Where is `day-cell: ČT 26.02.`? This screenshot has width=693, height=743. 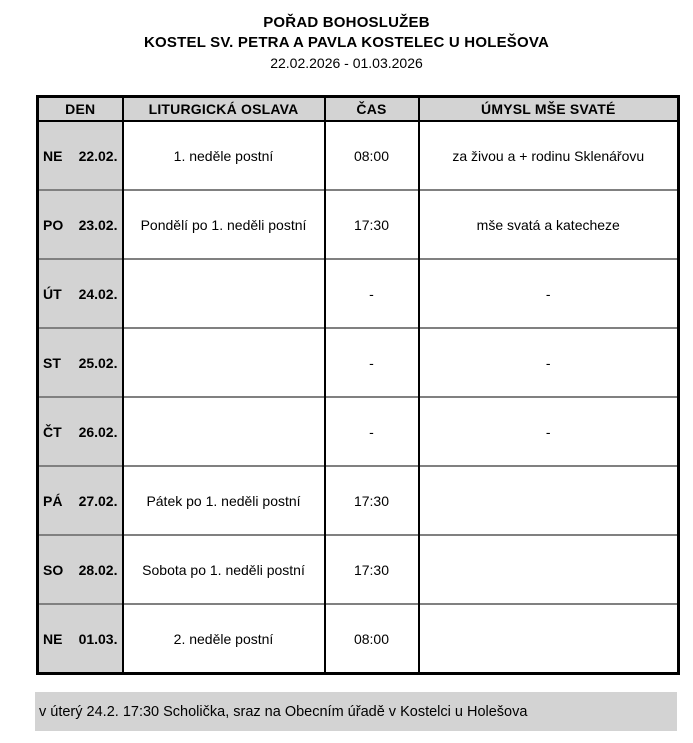 day-cell: ČT 26.02. is located at coordinates (80, 431).